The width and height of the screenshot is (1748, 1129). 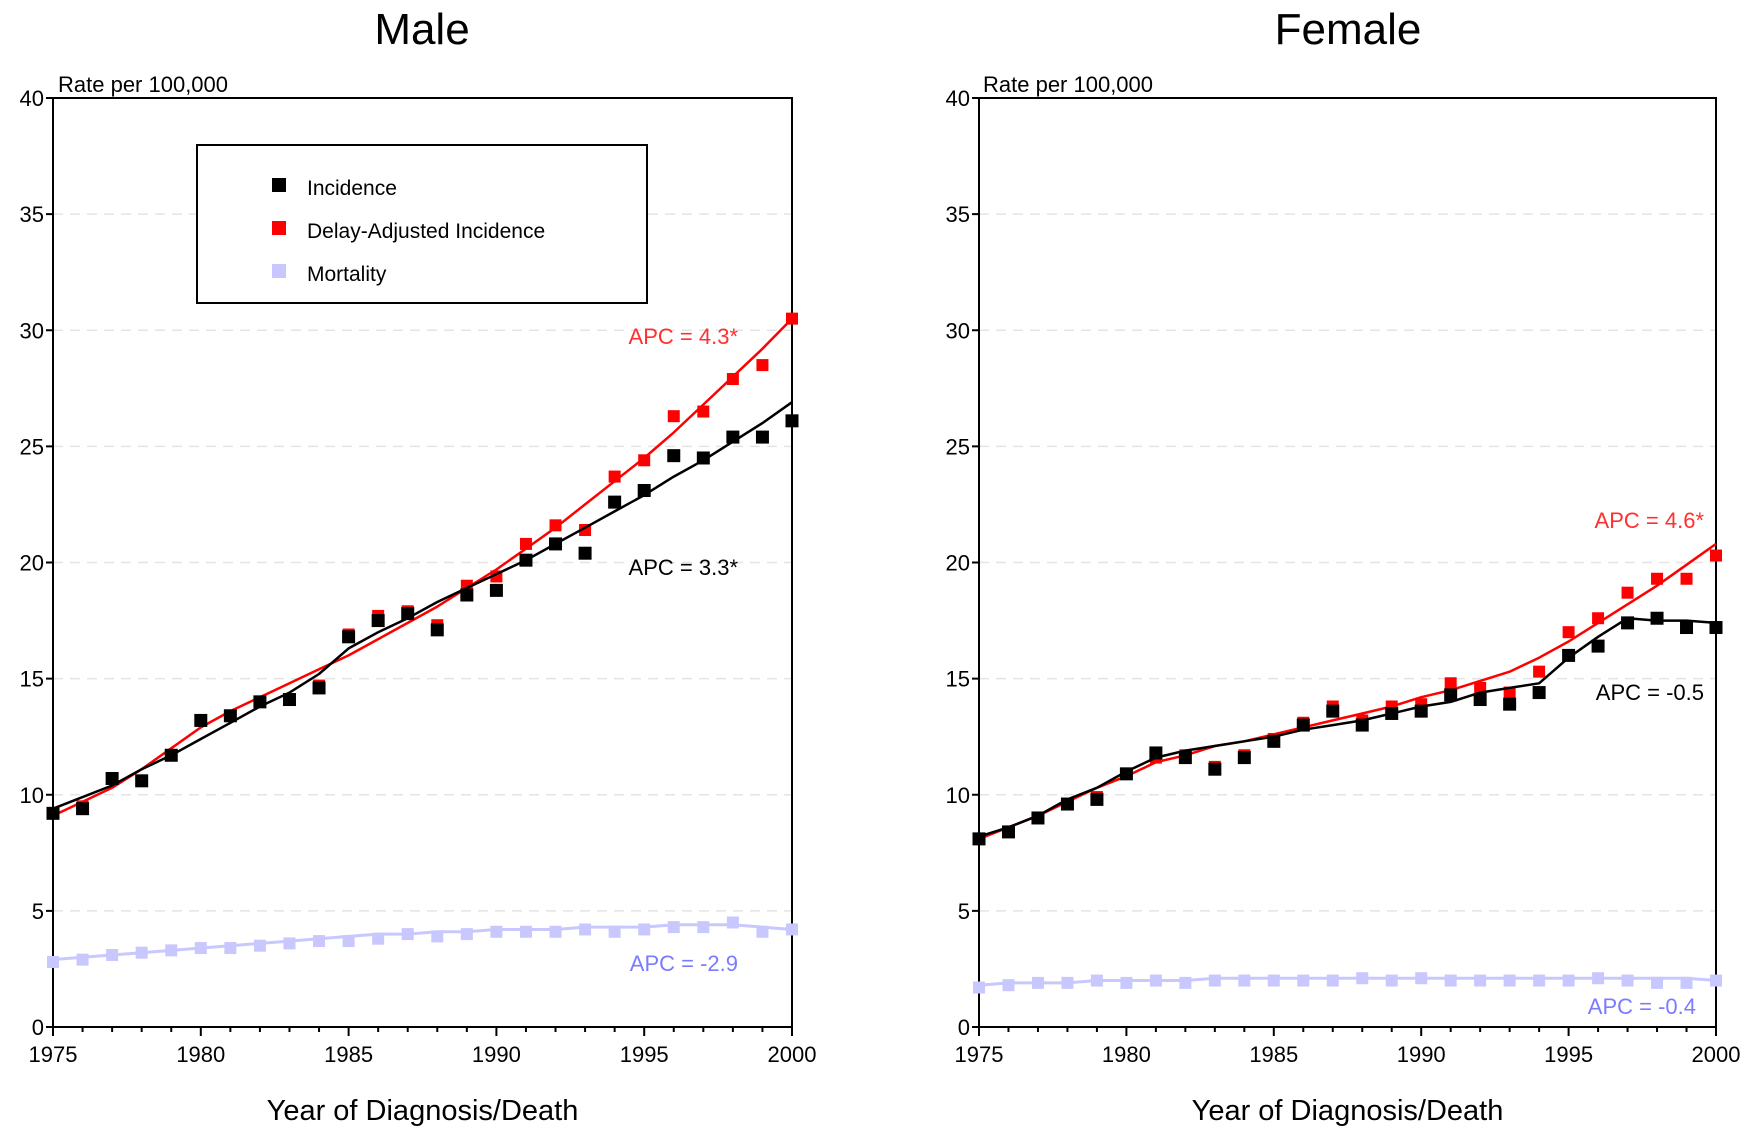 What do you see at coordinates (421, 29) in the screenshot?
I see `chart-title: Male` at bounding box center [421, 29].